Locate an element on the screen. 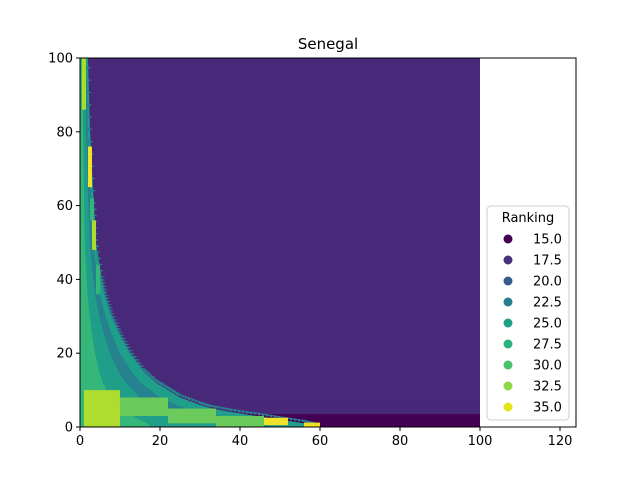 The image size is (640, 480). x-tick-label: 60 is located at coordinates (320, 441).